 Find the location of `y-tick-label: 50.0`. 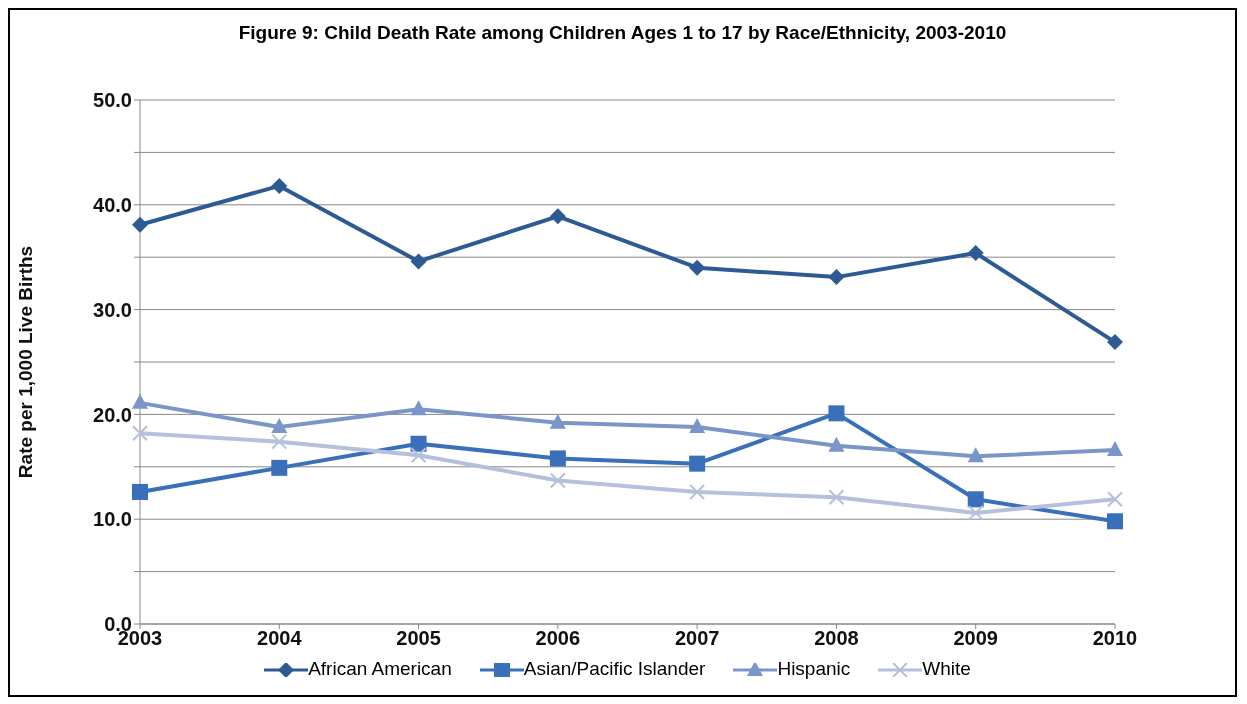

y-tick-label: 50.0 is located at coordinates (112, 100).